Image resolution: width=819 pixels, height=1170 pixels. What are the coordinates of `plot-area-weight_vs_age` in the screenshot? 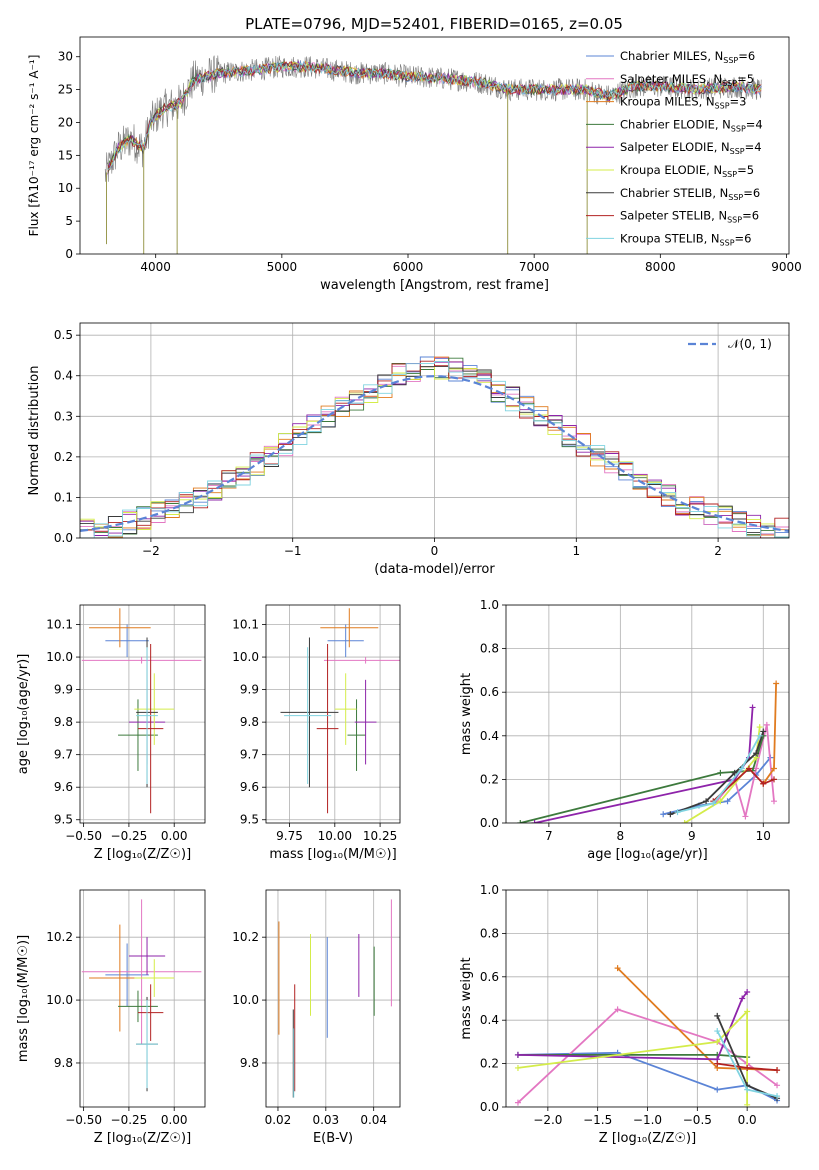 It's located at (647, 714).